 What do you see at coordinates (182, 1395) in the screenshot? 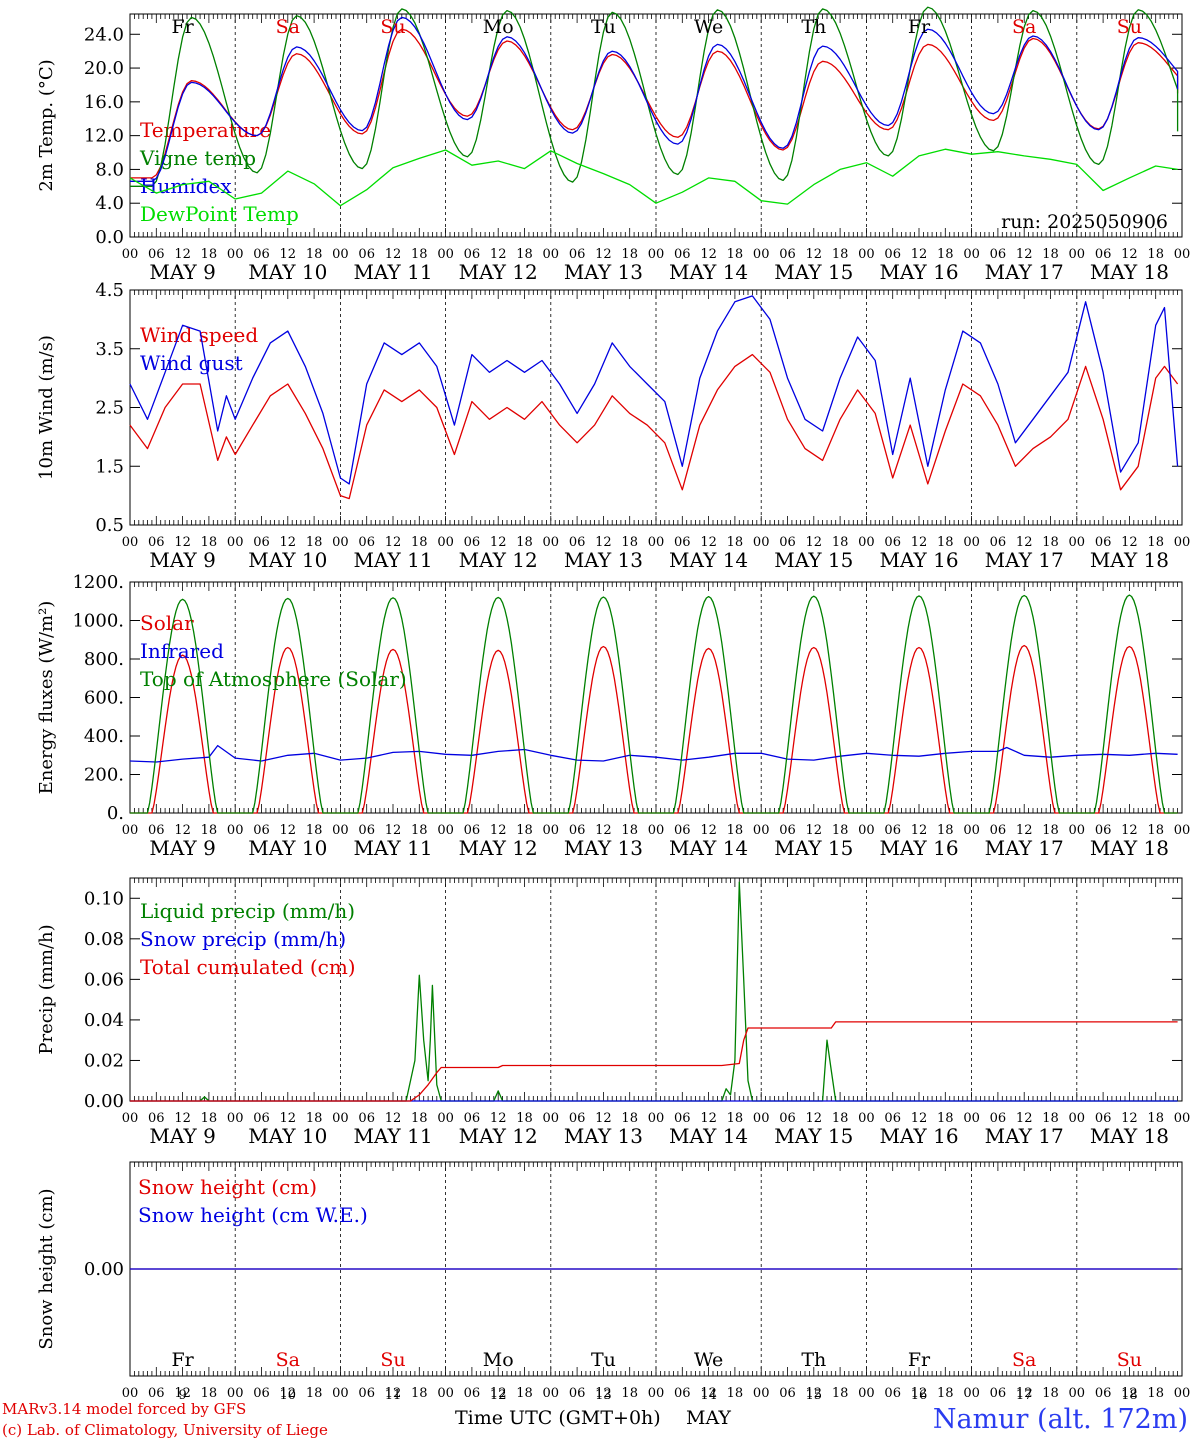
I see `day-number-label: 9` at bounding box center [182, 1395].